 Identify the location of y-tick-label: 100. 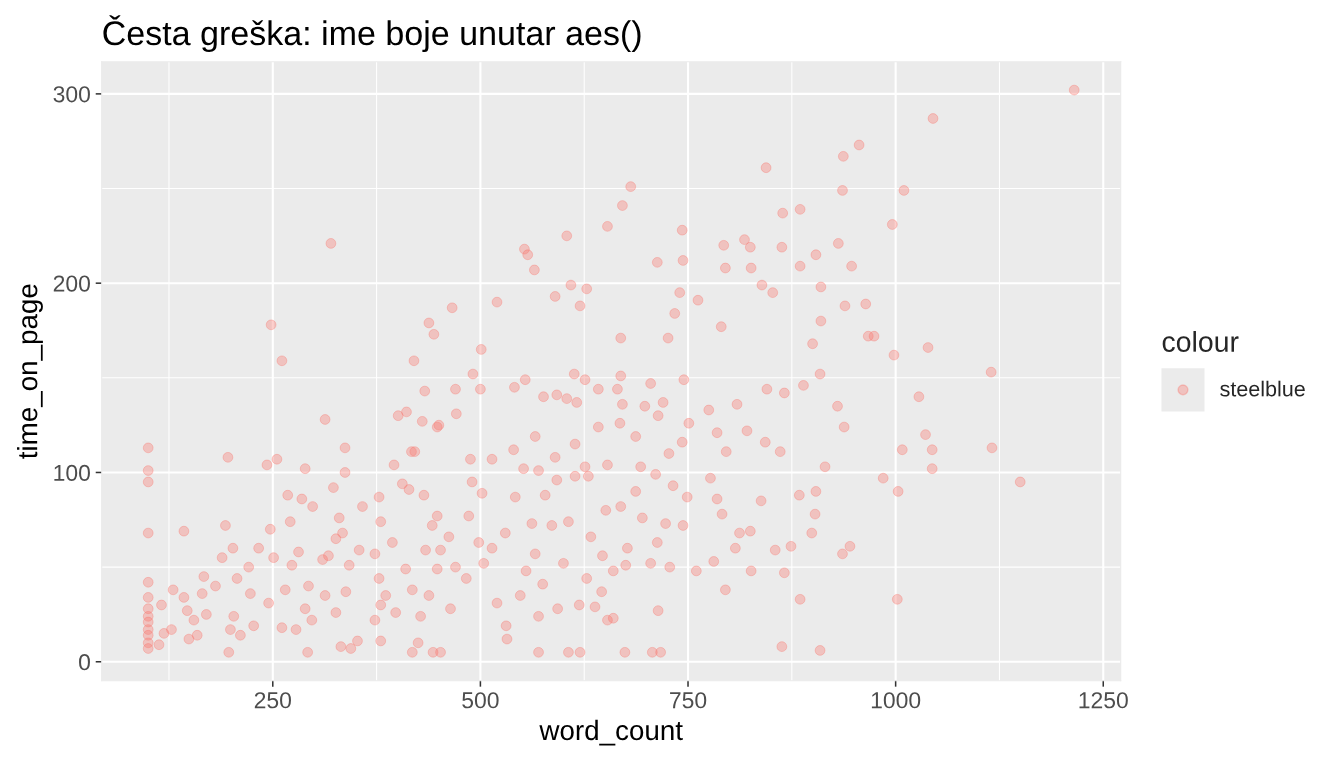
(72, 472).